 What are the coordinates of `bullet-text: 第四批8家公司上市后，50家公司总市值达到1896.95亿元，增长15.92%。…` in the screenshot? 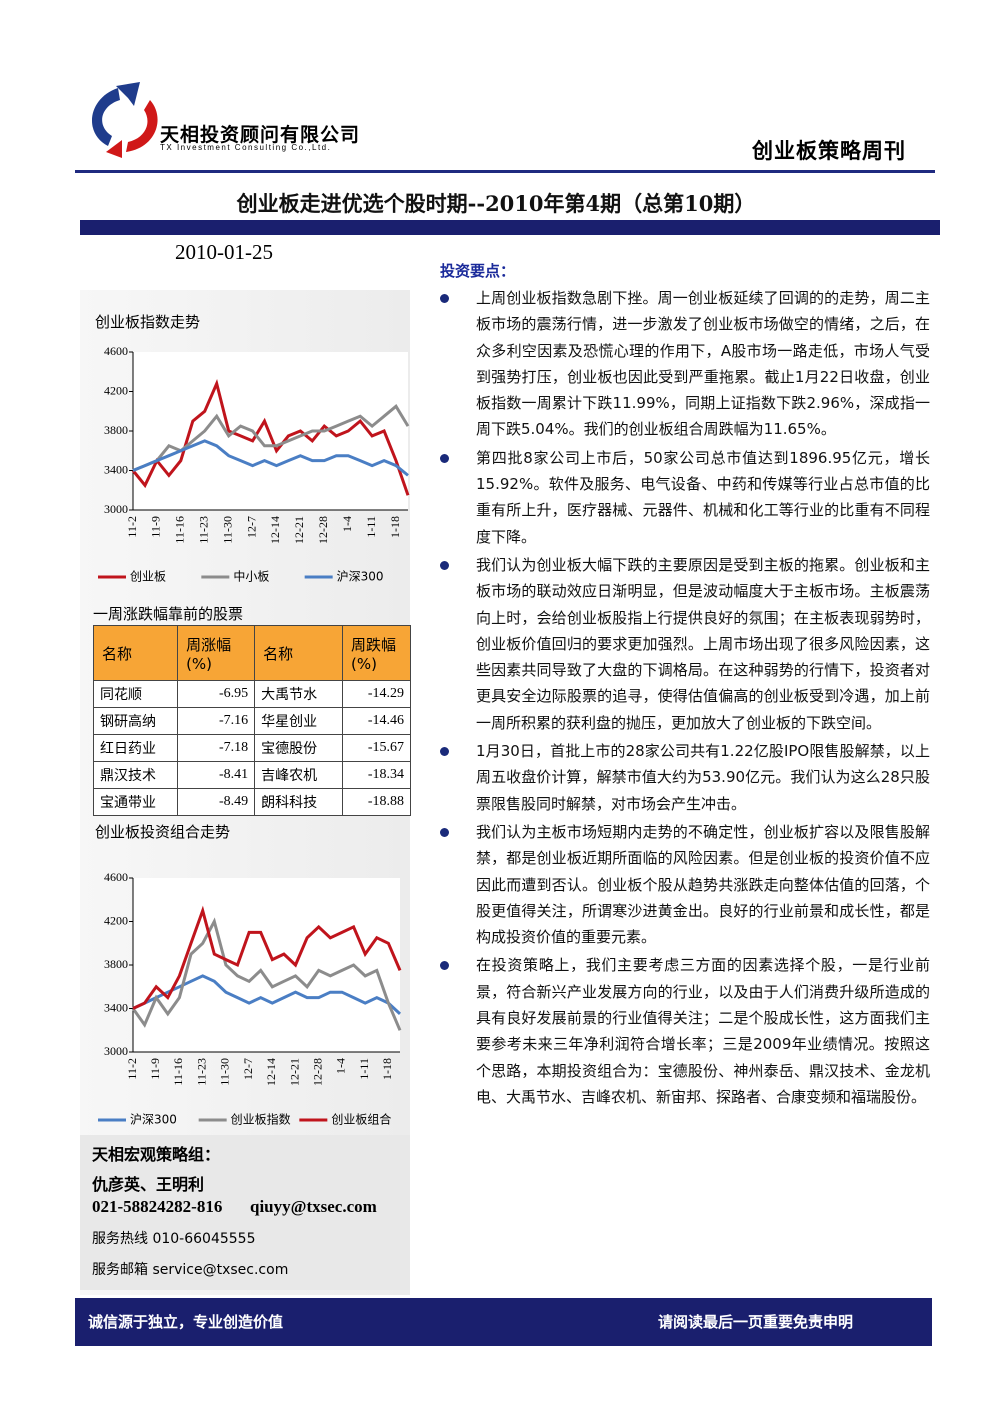 It's located at (703, 497).